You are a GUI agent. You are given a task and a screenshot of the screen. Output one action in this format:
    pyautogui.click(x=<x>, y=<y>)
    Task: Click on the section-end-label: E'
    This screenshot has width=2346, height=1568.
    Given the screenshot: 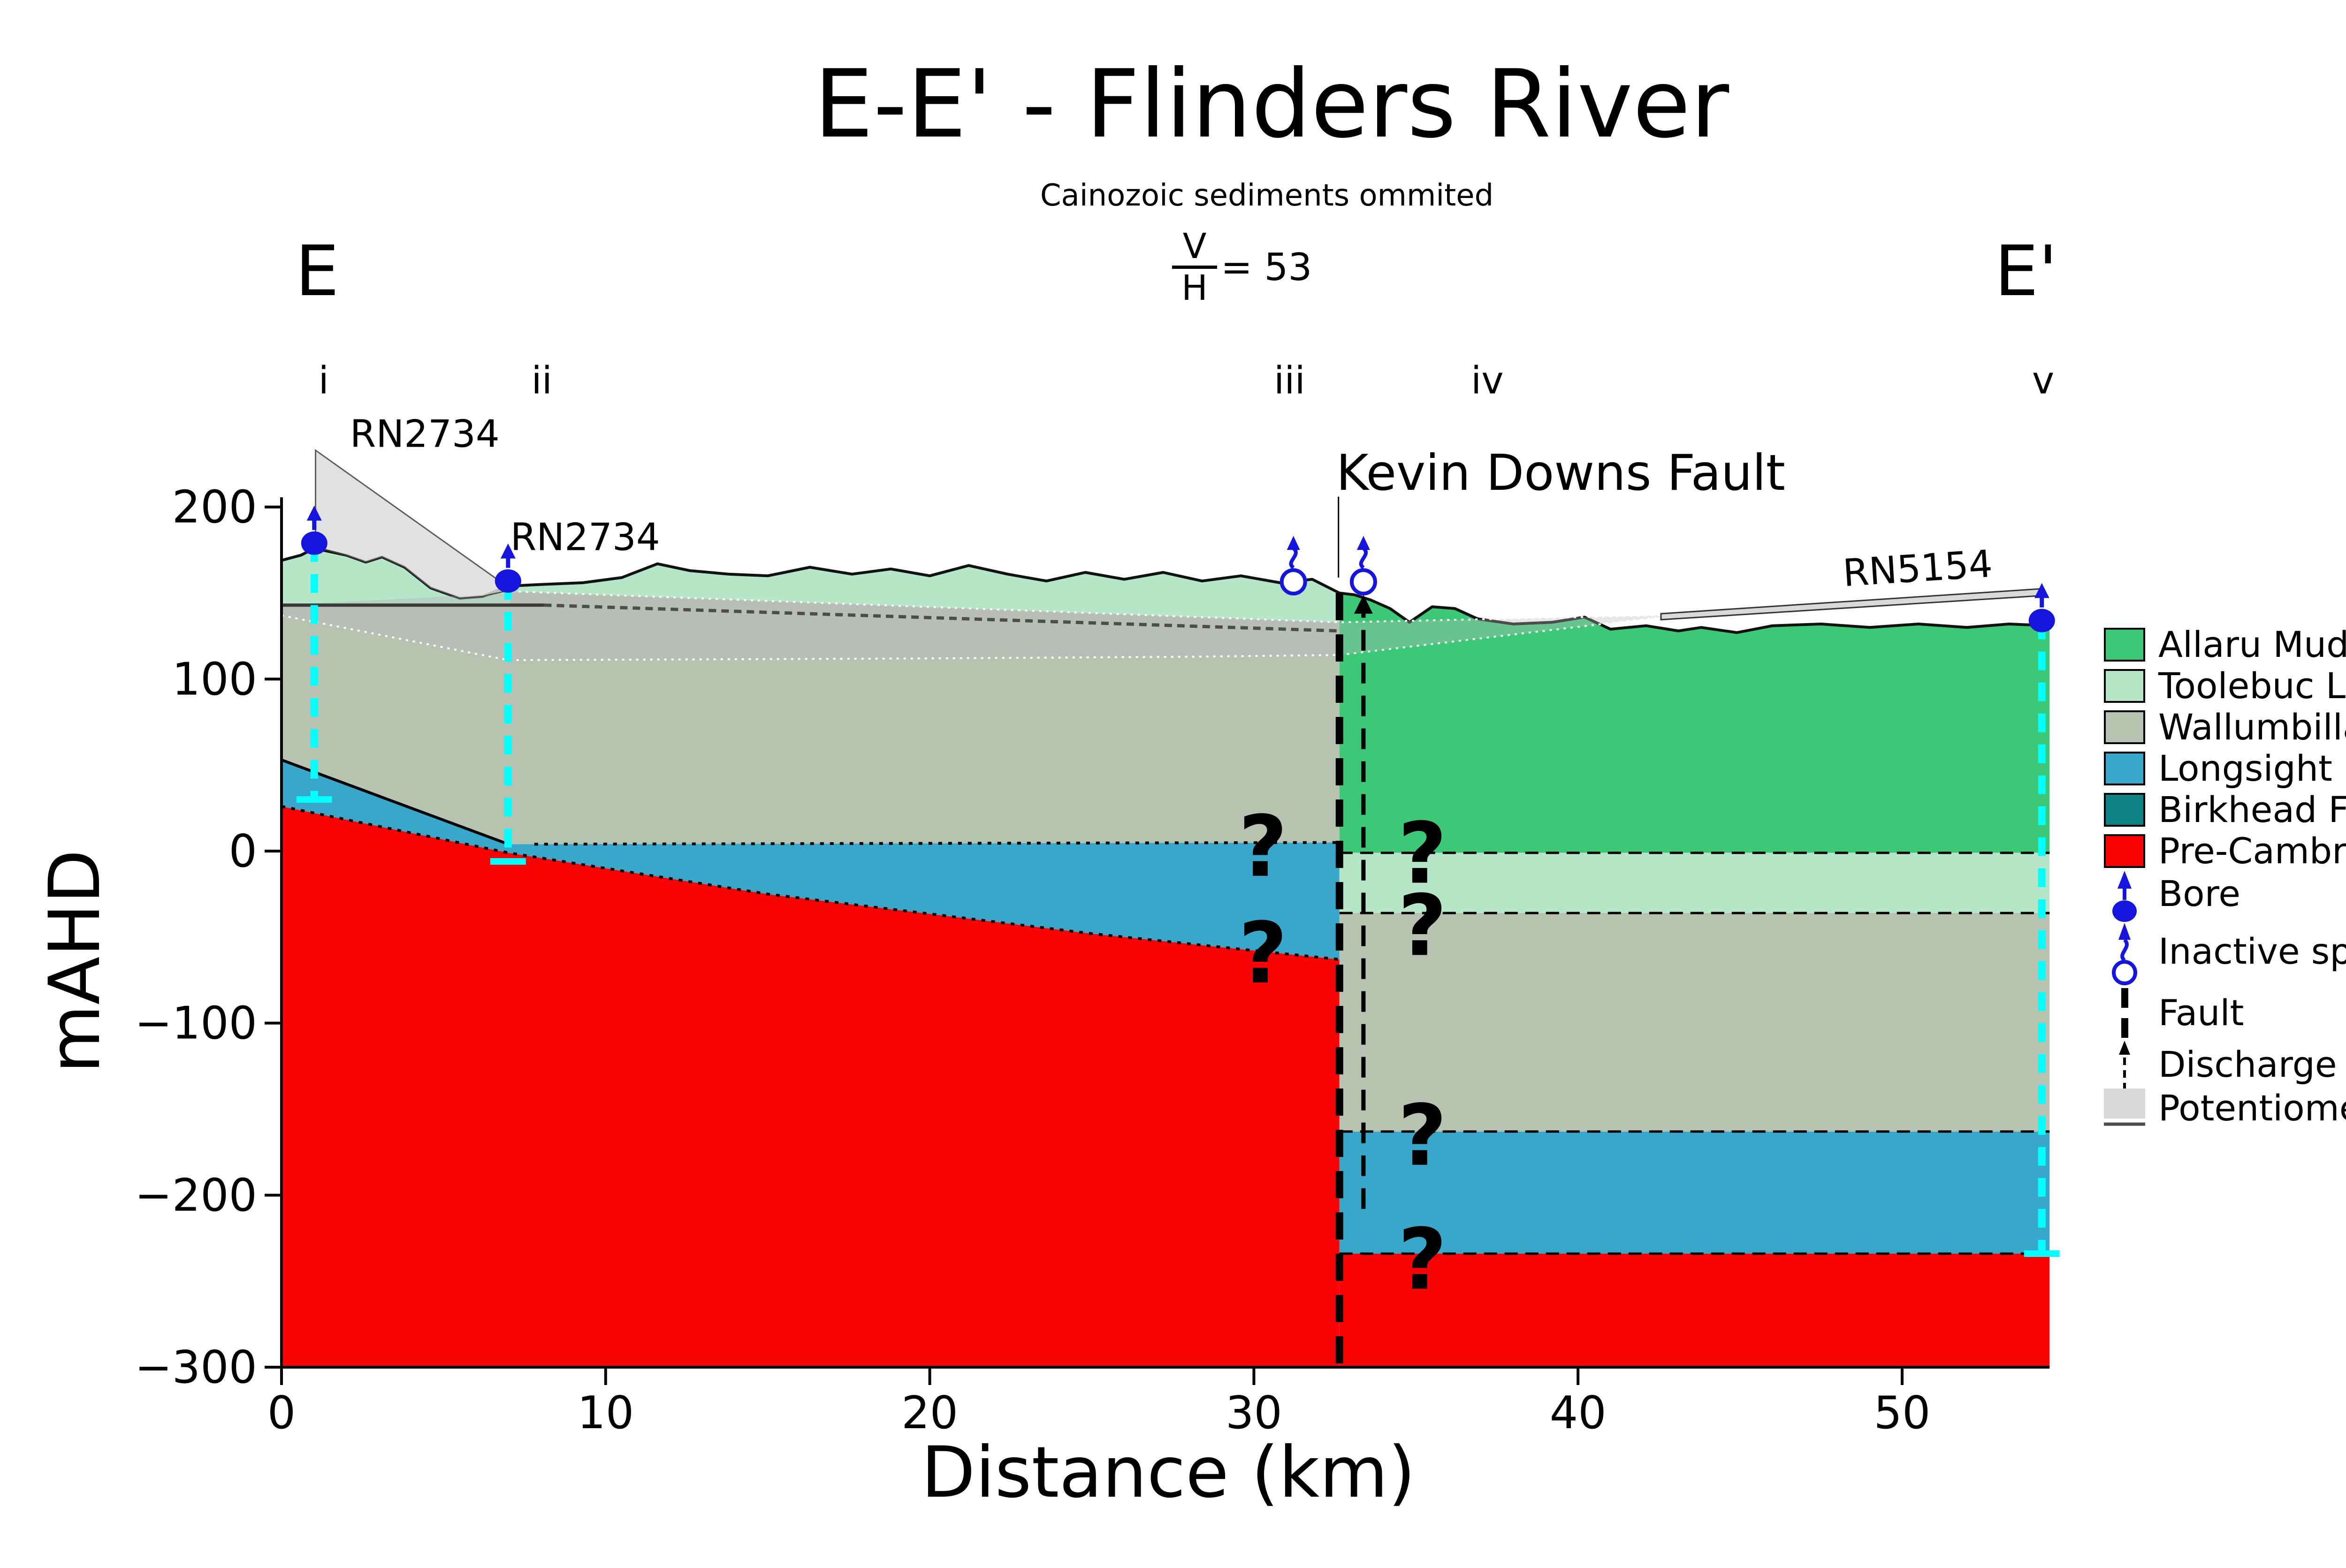 What is the action you would take?
    pyautogui.click(x=2026, y=271)
    